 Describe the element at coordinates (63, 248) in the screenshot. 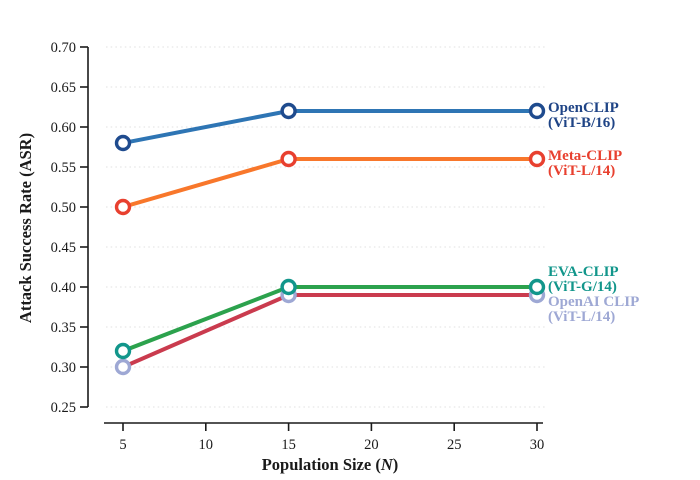

I see `y-tick-label: 0.45` at that location.